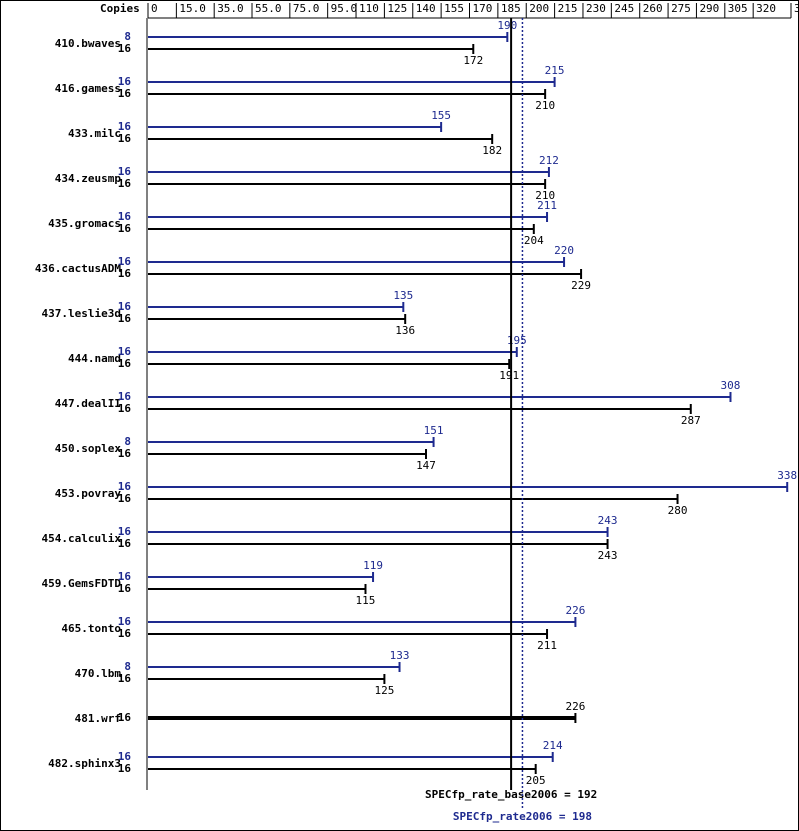 The width and height of the screenshot is (799, 831). What do you see at coordinates (539, 8) in the screenshot?
I see `x-tick-label: 200` at bounding box center [539, 8].